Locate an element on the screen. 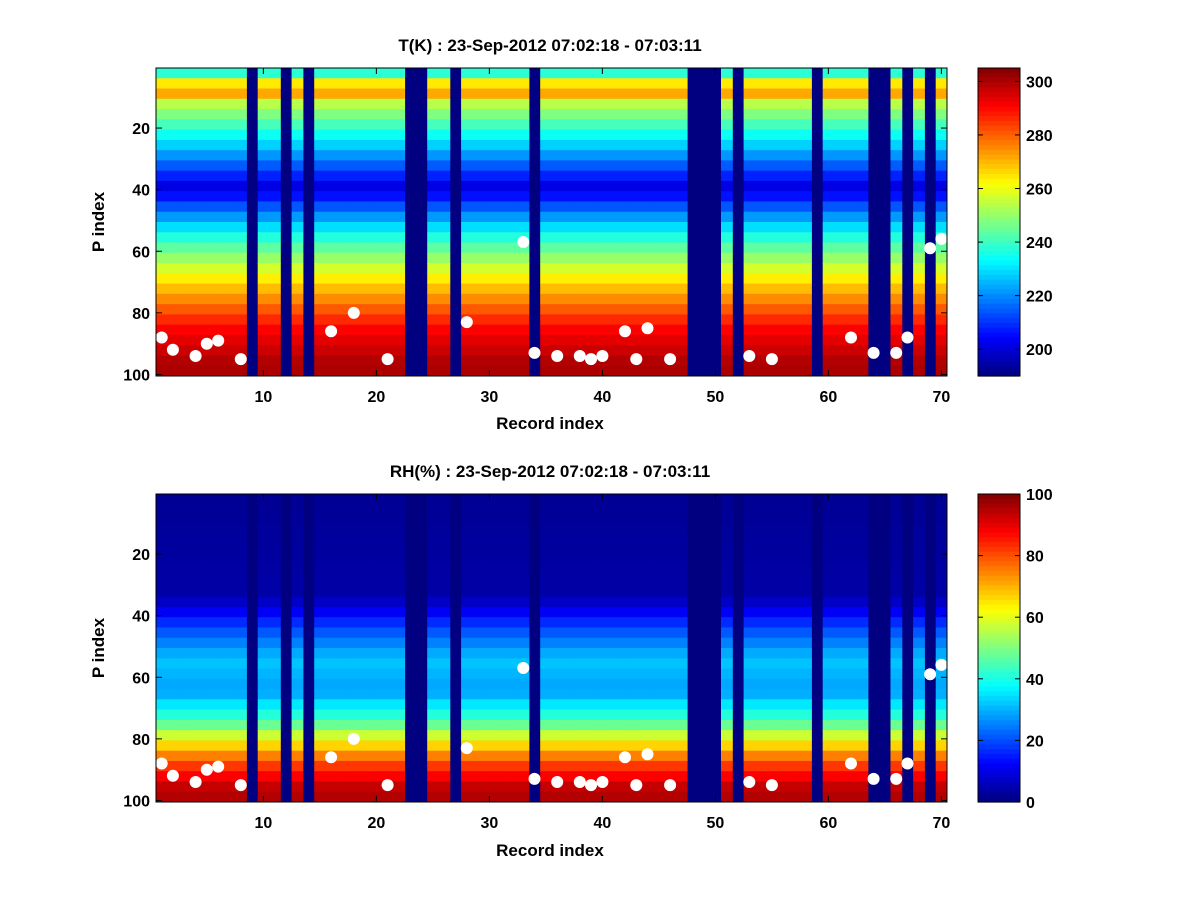 Image resolution: width=1200 pixels, height=900 pixels. marker-point is located at coordinates (195, 782).